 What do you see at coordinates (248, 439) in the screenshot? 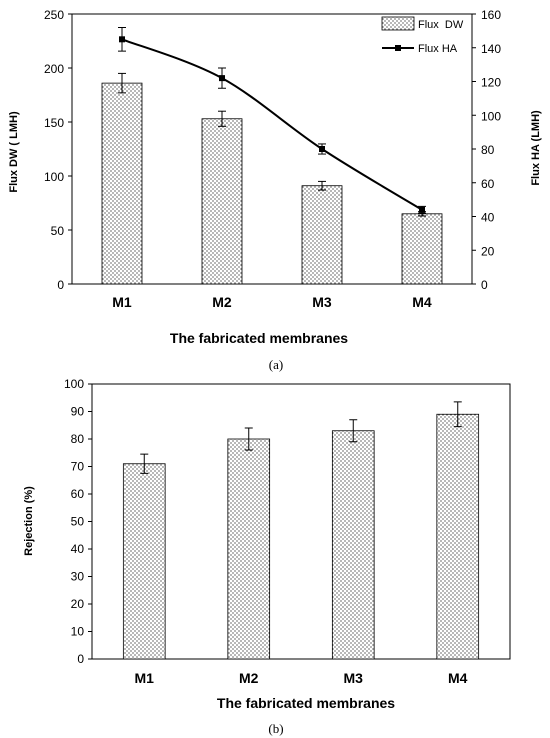
I see `rejection-error-bar-m2` at bounding box center [248, 439].